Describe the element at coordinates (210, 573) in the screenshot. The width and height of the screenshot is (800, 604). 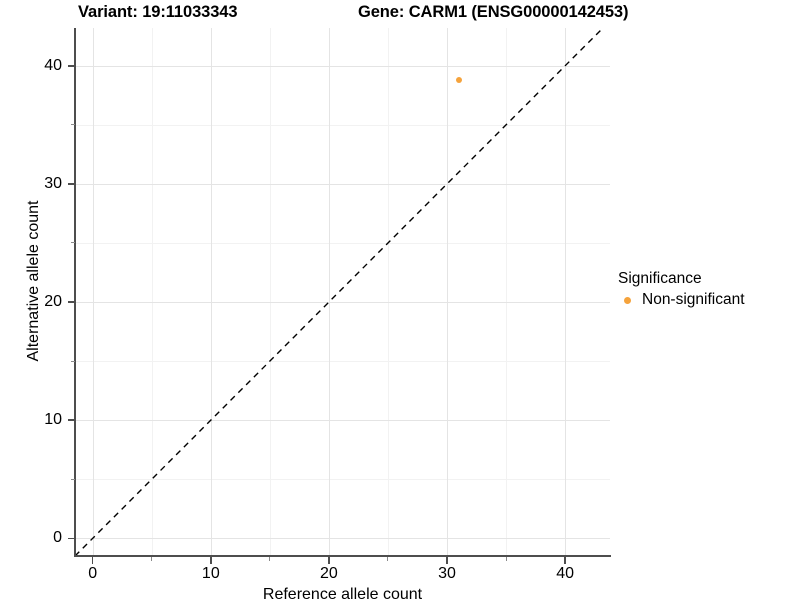
I see `x-tick-label: 10` at that location.